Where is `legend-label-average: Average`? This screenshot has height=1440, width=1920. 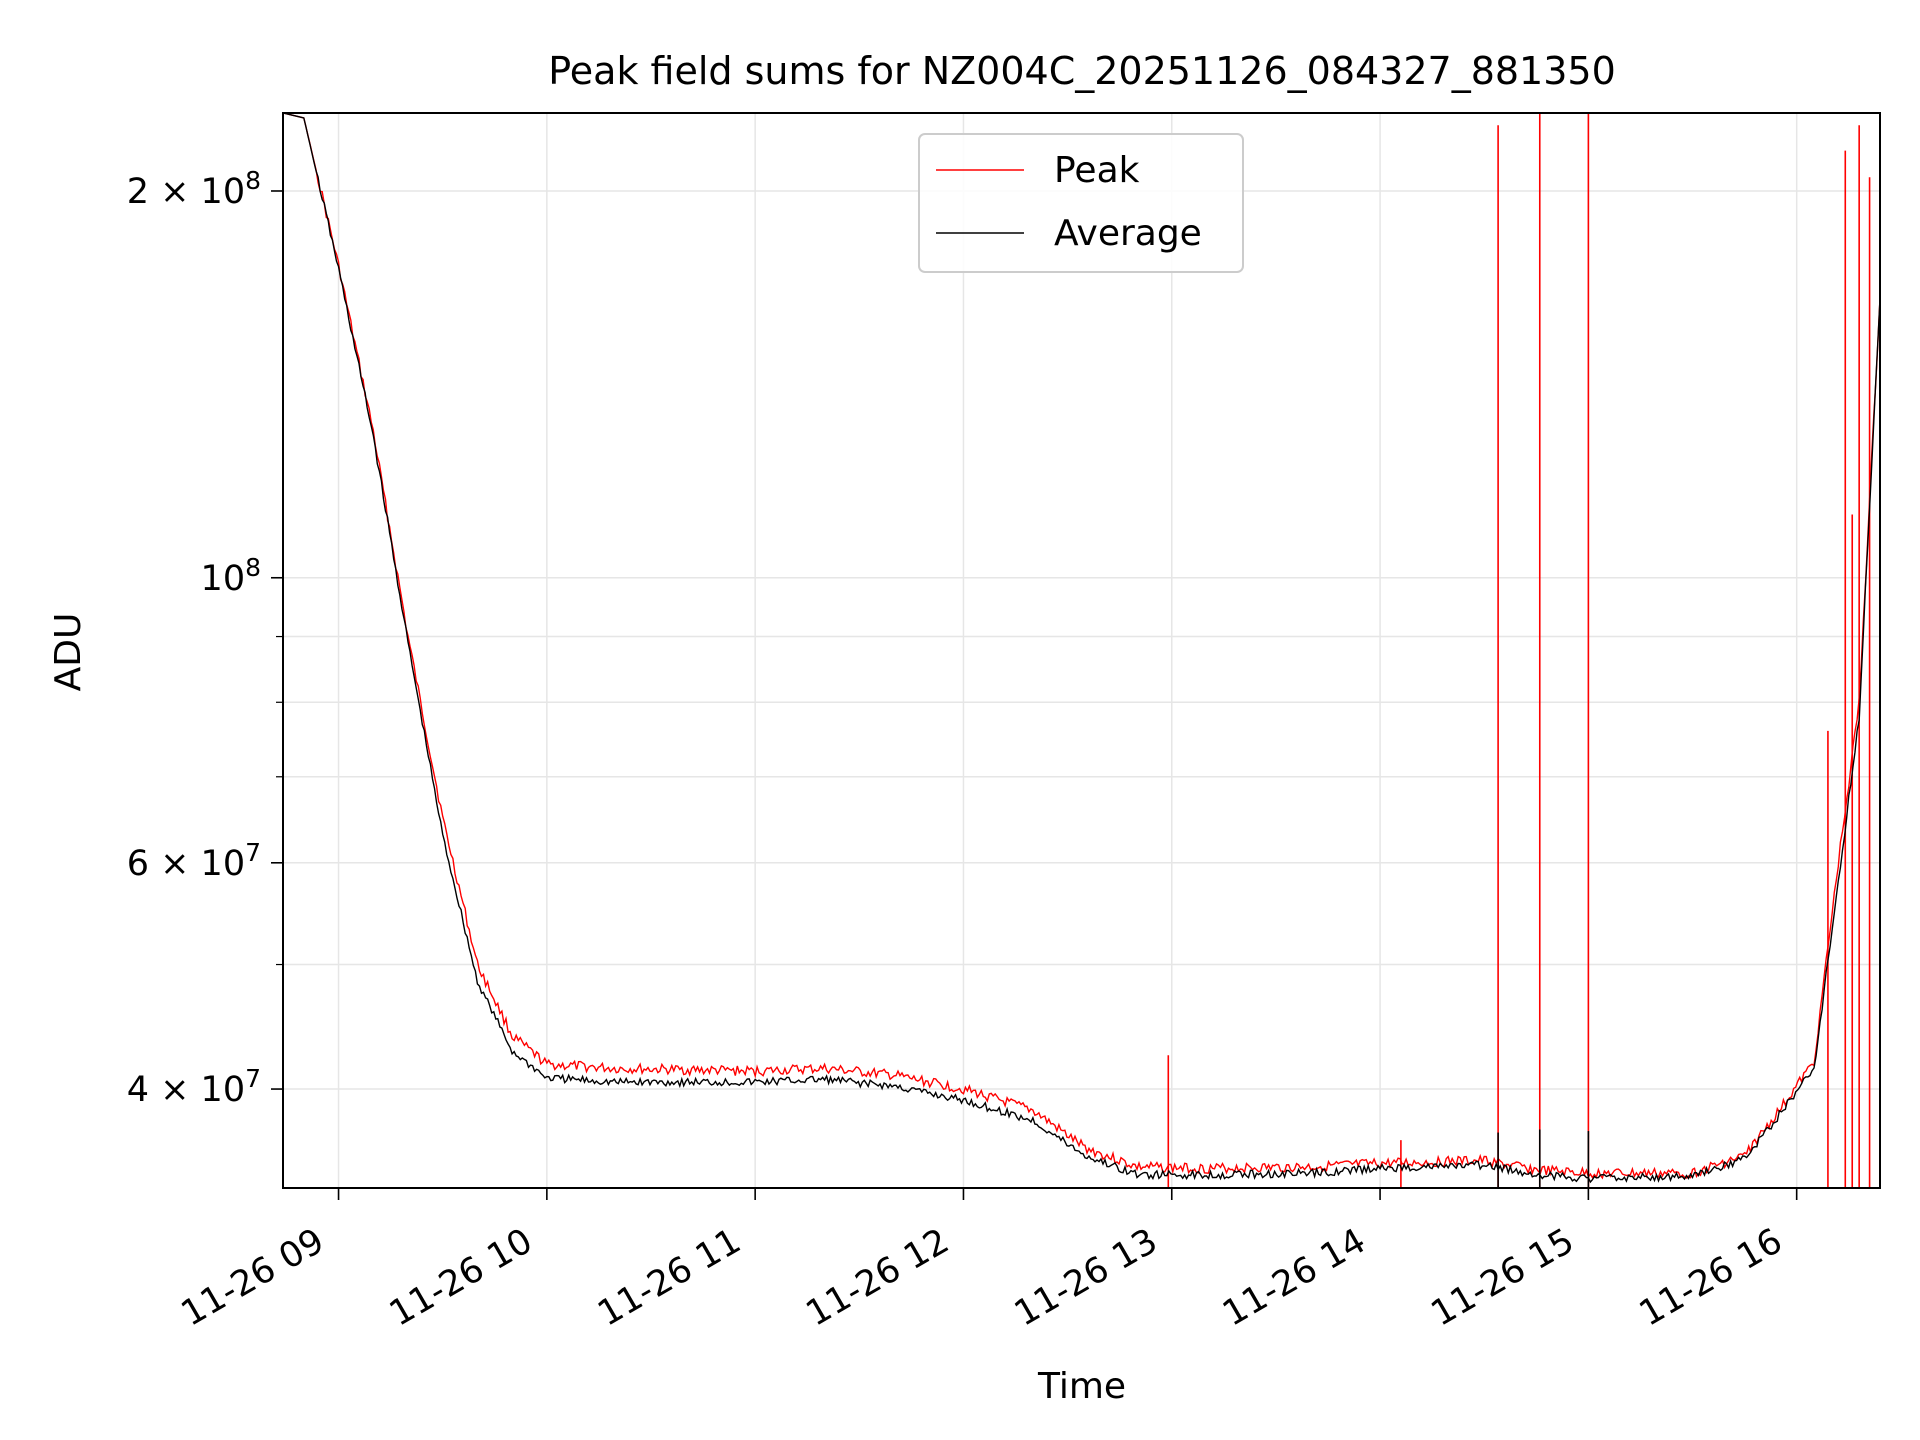
legend-label-average: Average is located at coordinates (1128, 233).